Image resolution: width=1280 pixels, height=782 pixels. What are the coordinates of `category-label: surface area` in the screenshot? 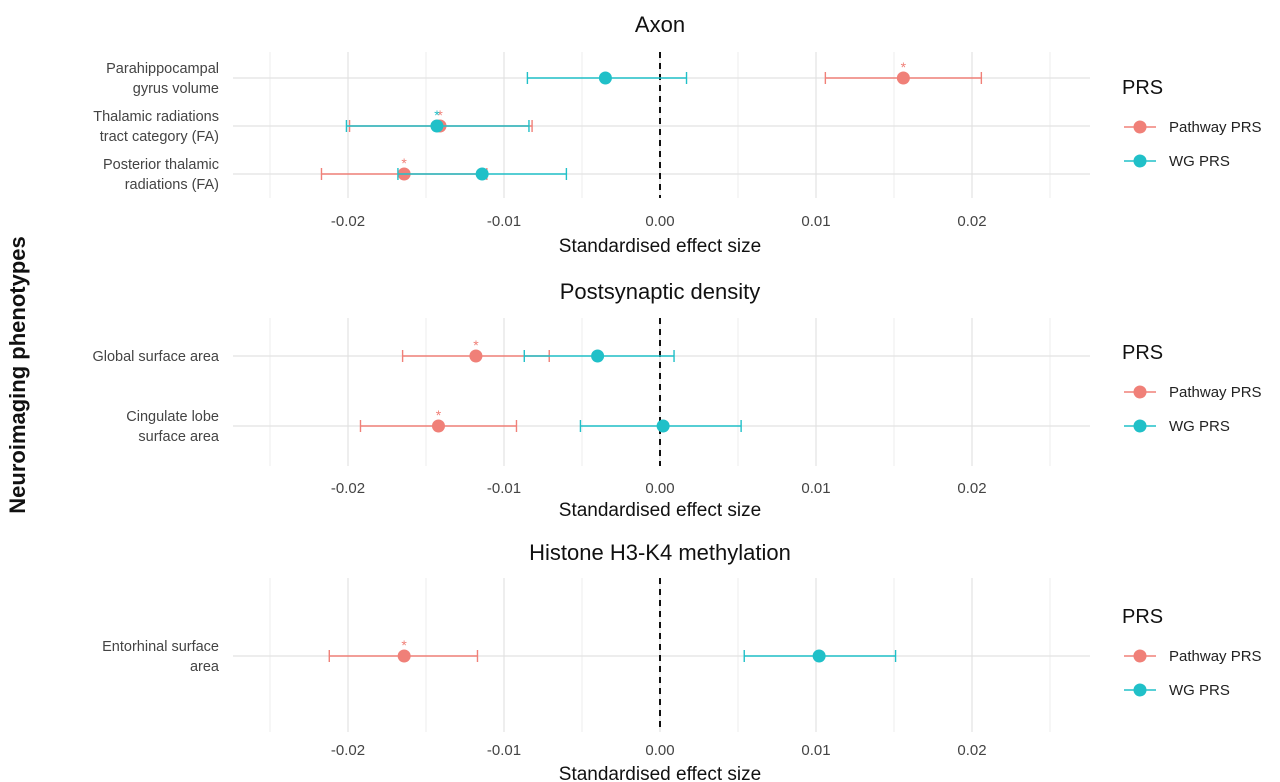 It's located at (179, 437).